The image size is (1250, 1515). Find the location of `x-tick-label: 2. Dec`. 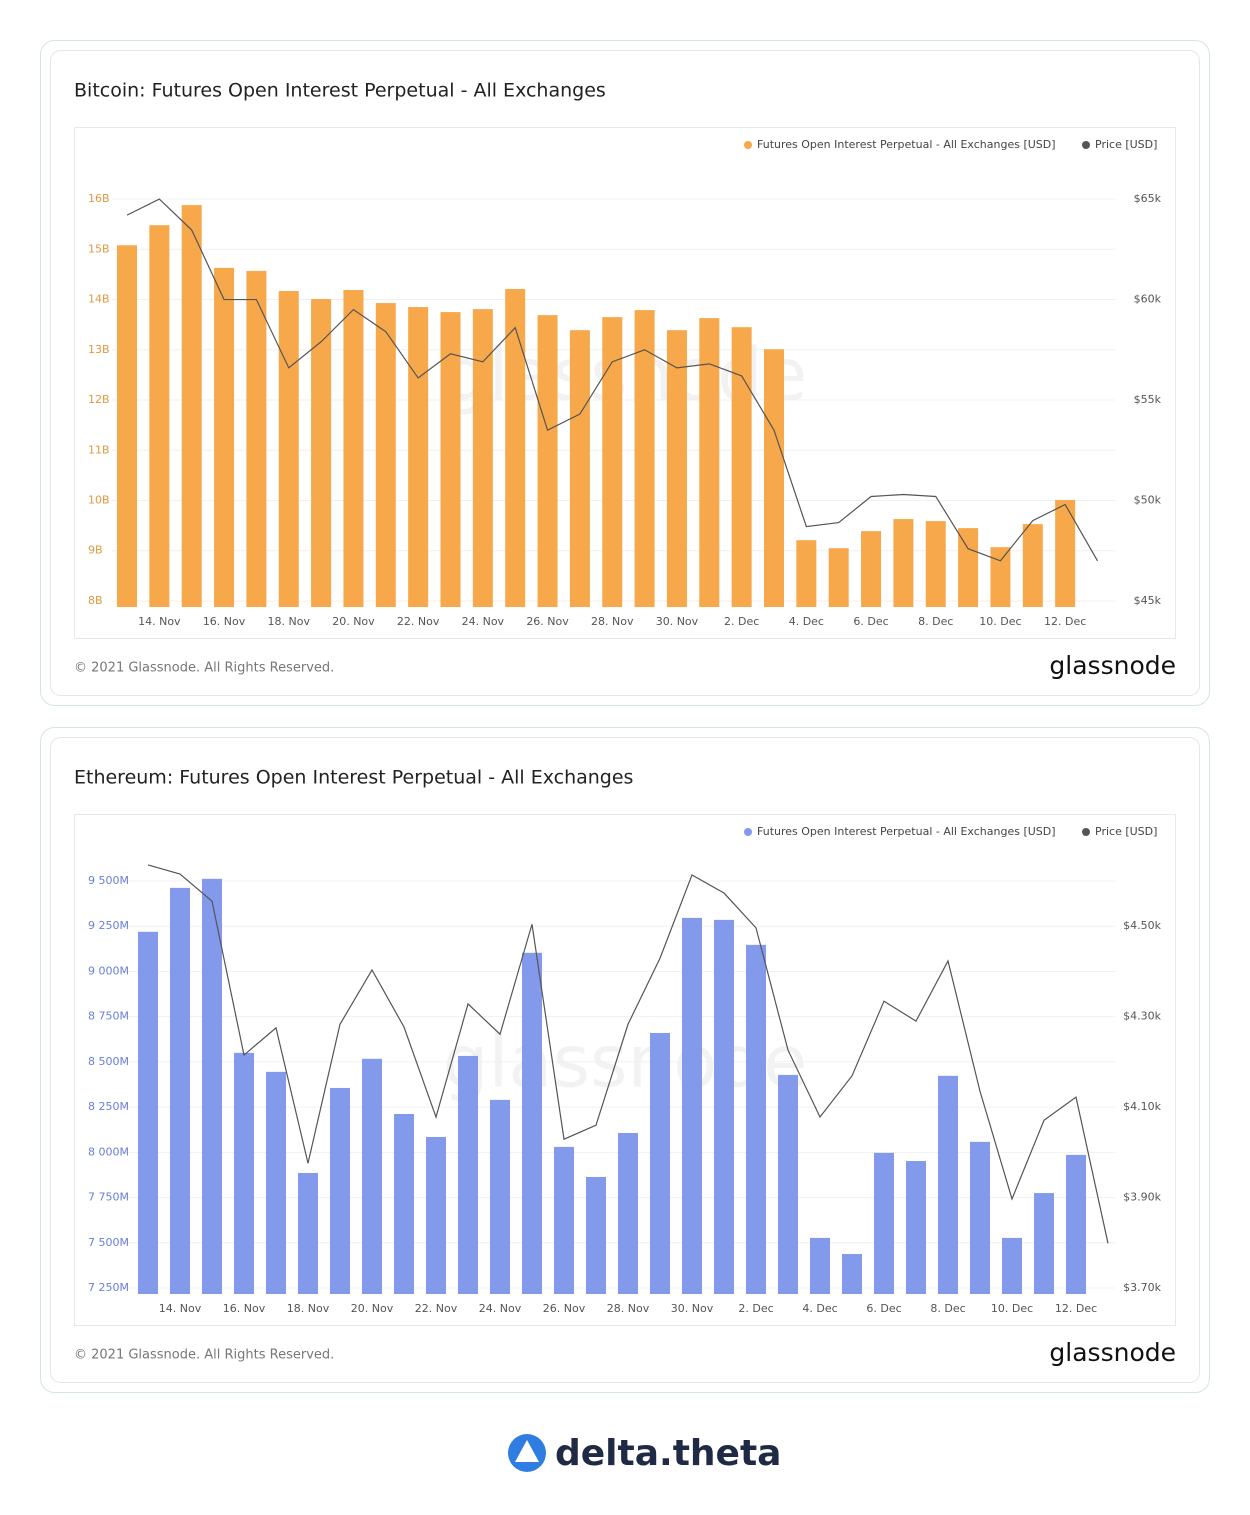

x-tick-label: 2. Dec is located at coordinates (755, 1308).